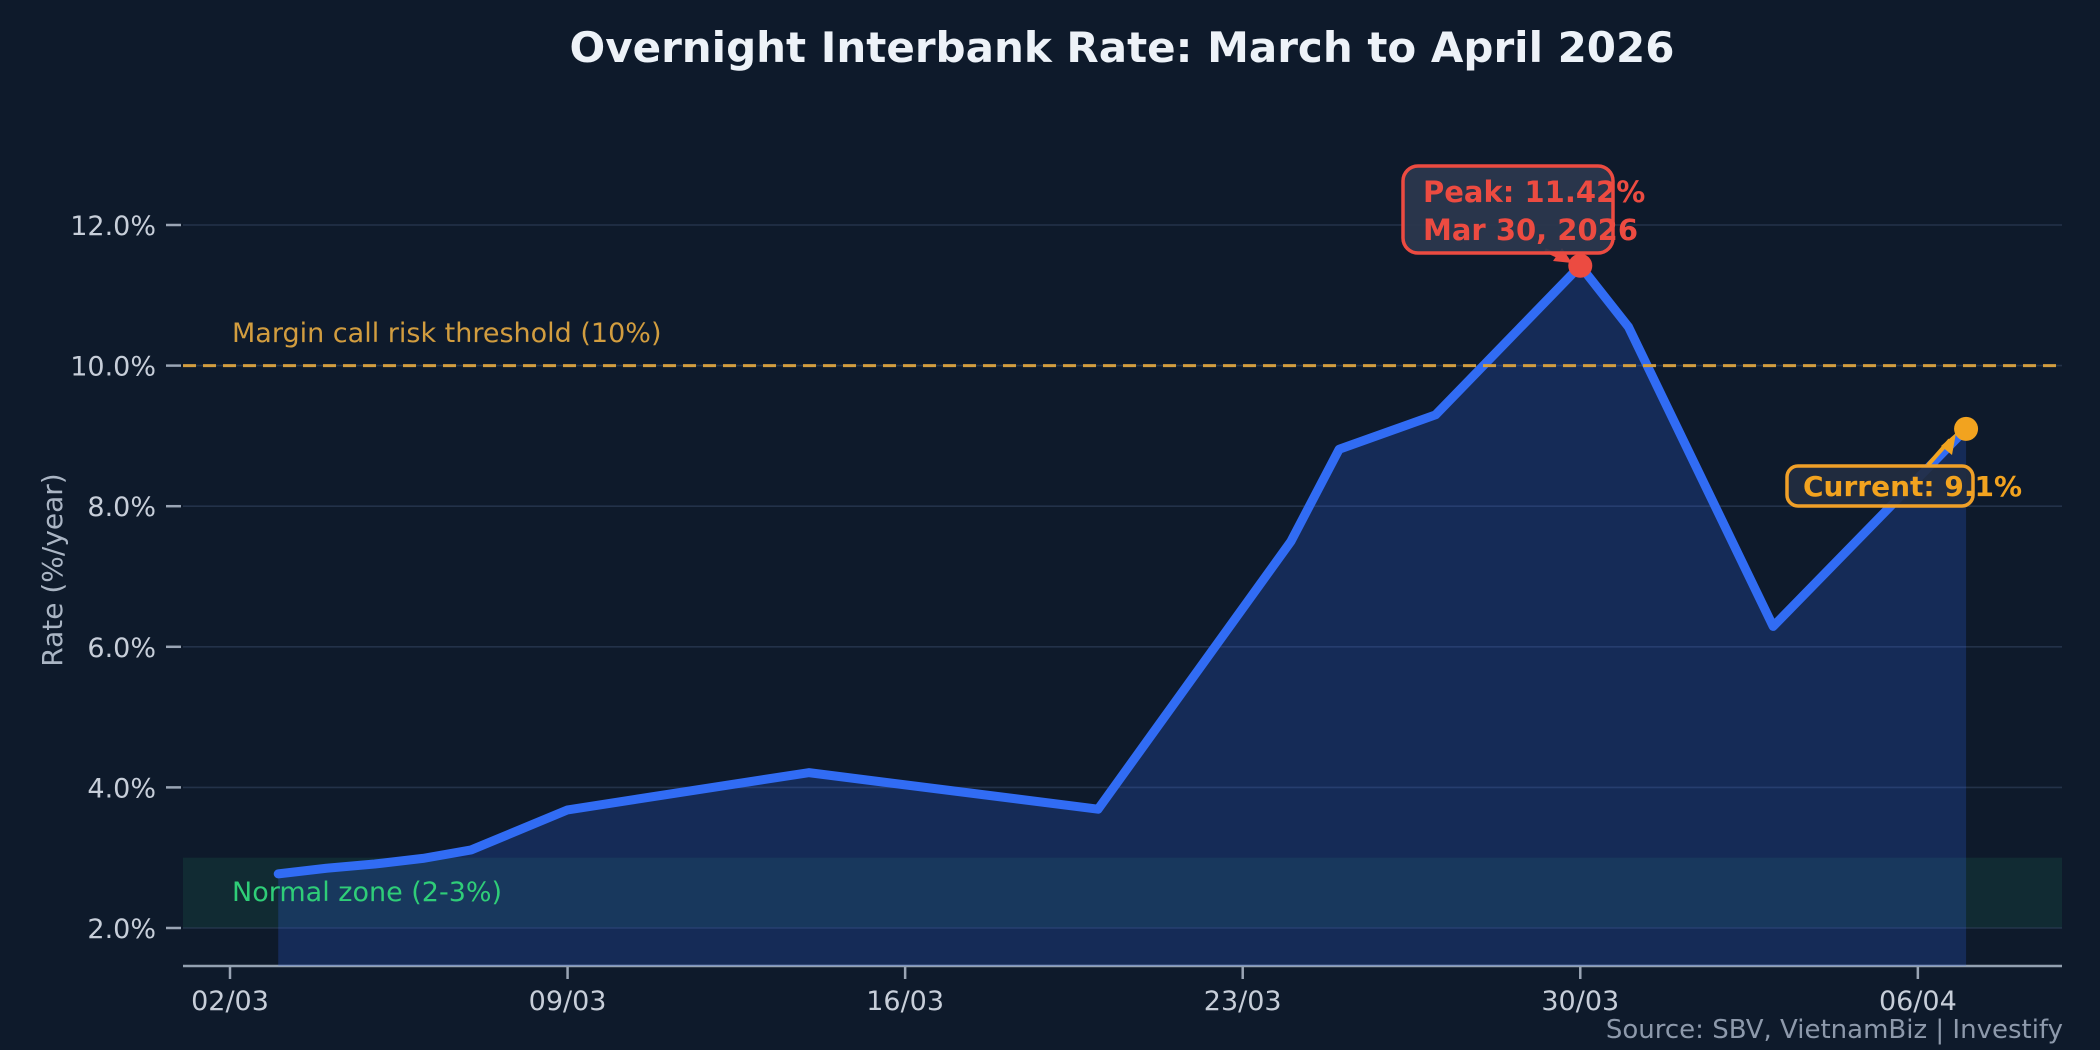 The image size is (2100, 1050). Describe the element at coordinates (230, 1001) in the screenshot. I see `svg-text: 02/03` at that location.